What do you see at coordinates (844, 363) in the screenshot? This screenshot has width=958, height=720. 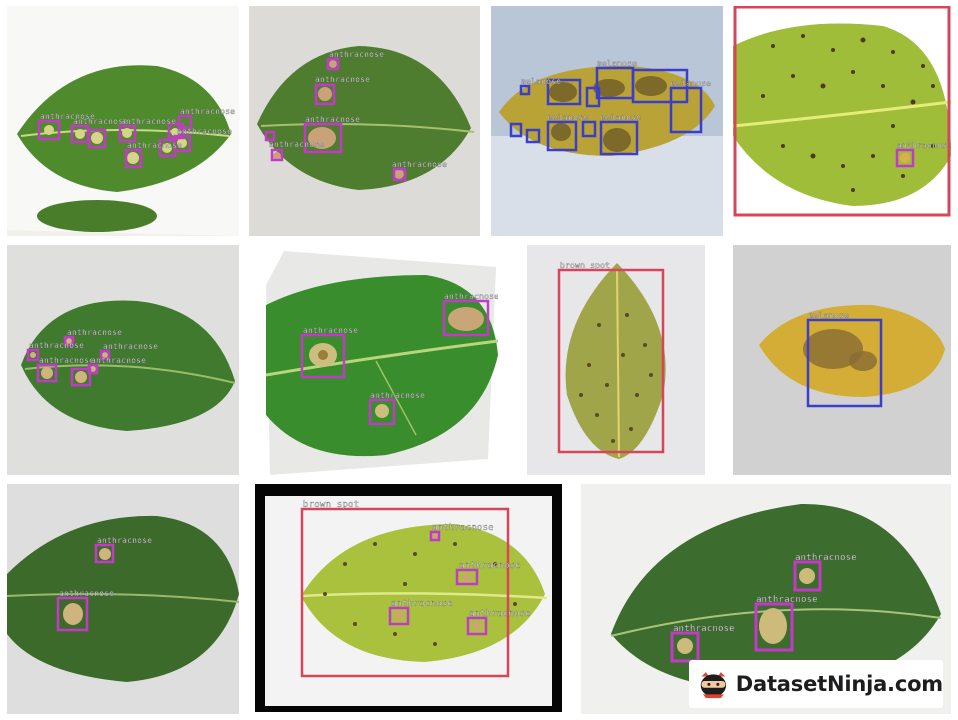 I see `bbox-melanose` at bounding box center [844, 363].